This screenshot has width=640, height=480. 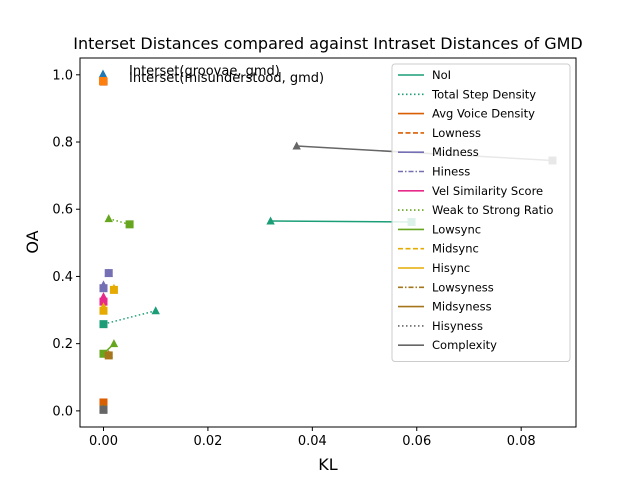 I want to click on legend-entry: Hisync, so click(x=434, y=268).